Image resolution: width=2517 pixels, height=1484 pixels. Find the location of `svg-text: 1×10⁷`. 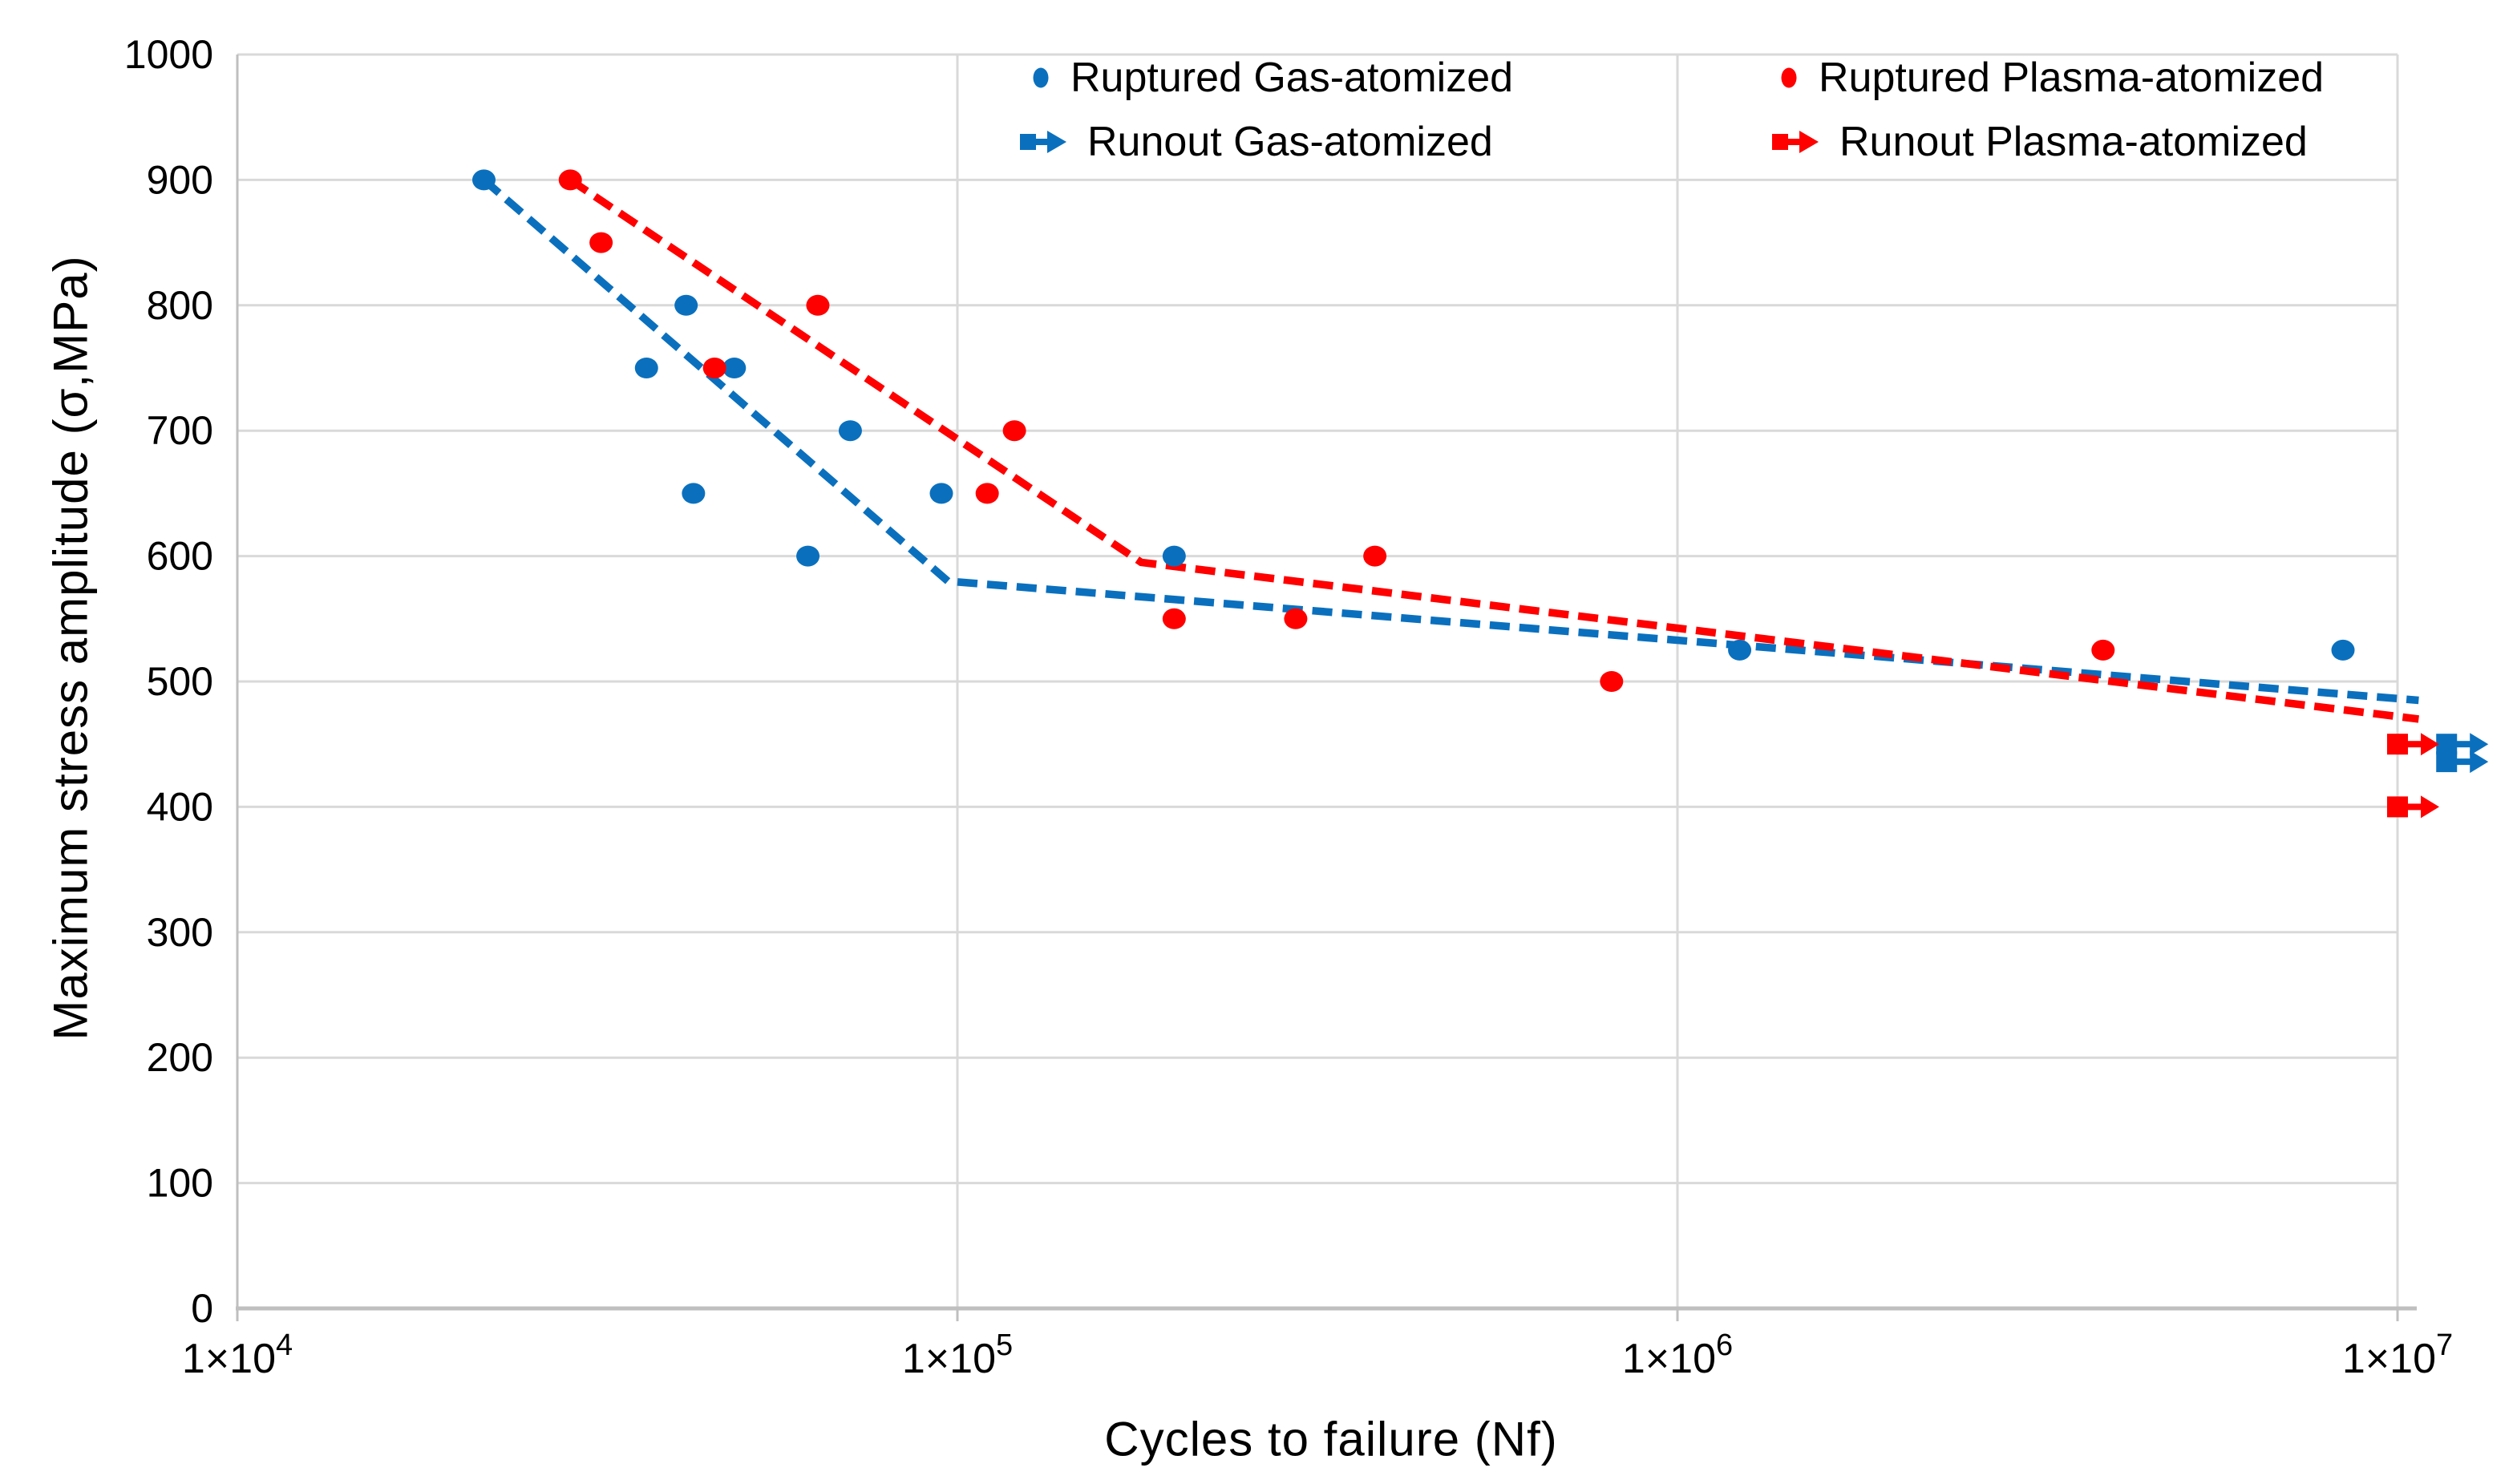

svg-text: 1×10⁷ is located at coordinates (2397, 1355).